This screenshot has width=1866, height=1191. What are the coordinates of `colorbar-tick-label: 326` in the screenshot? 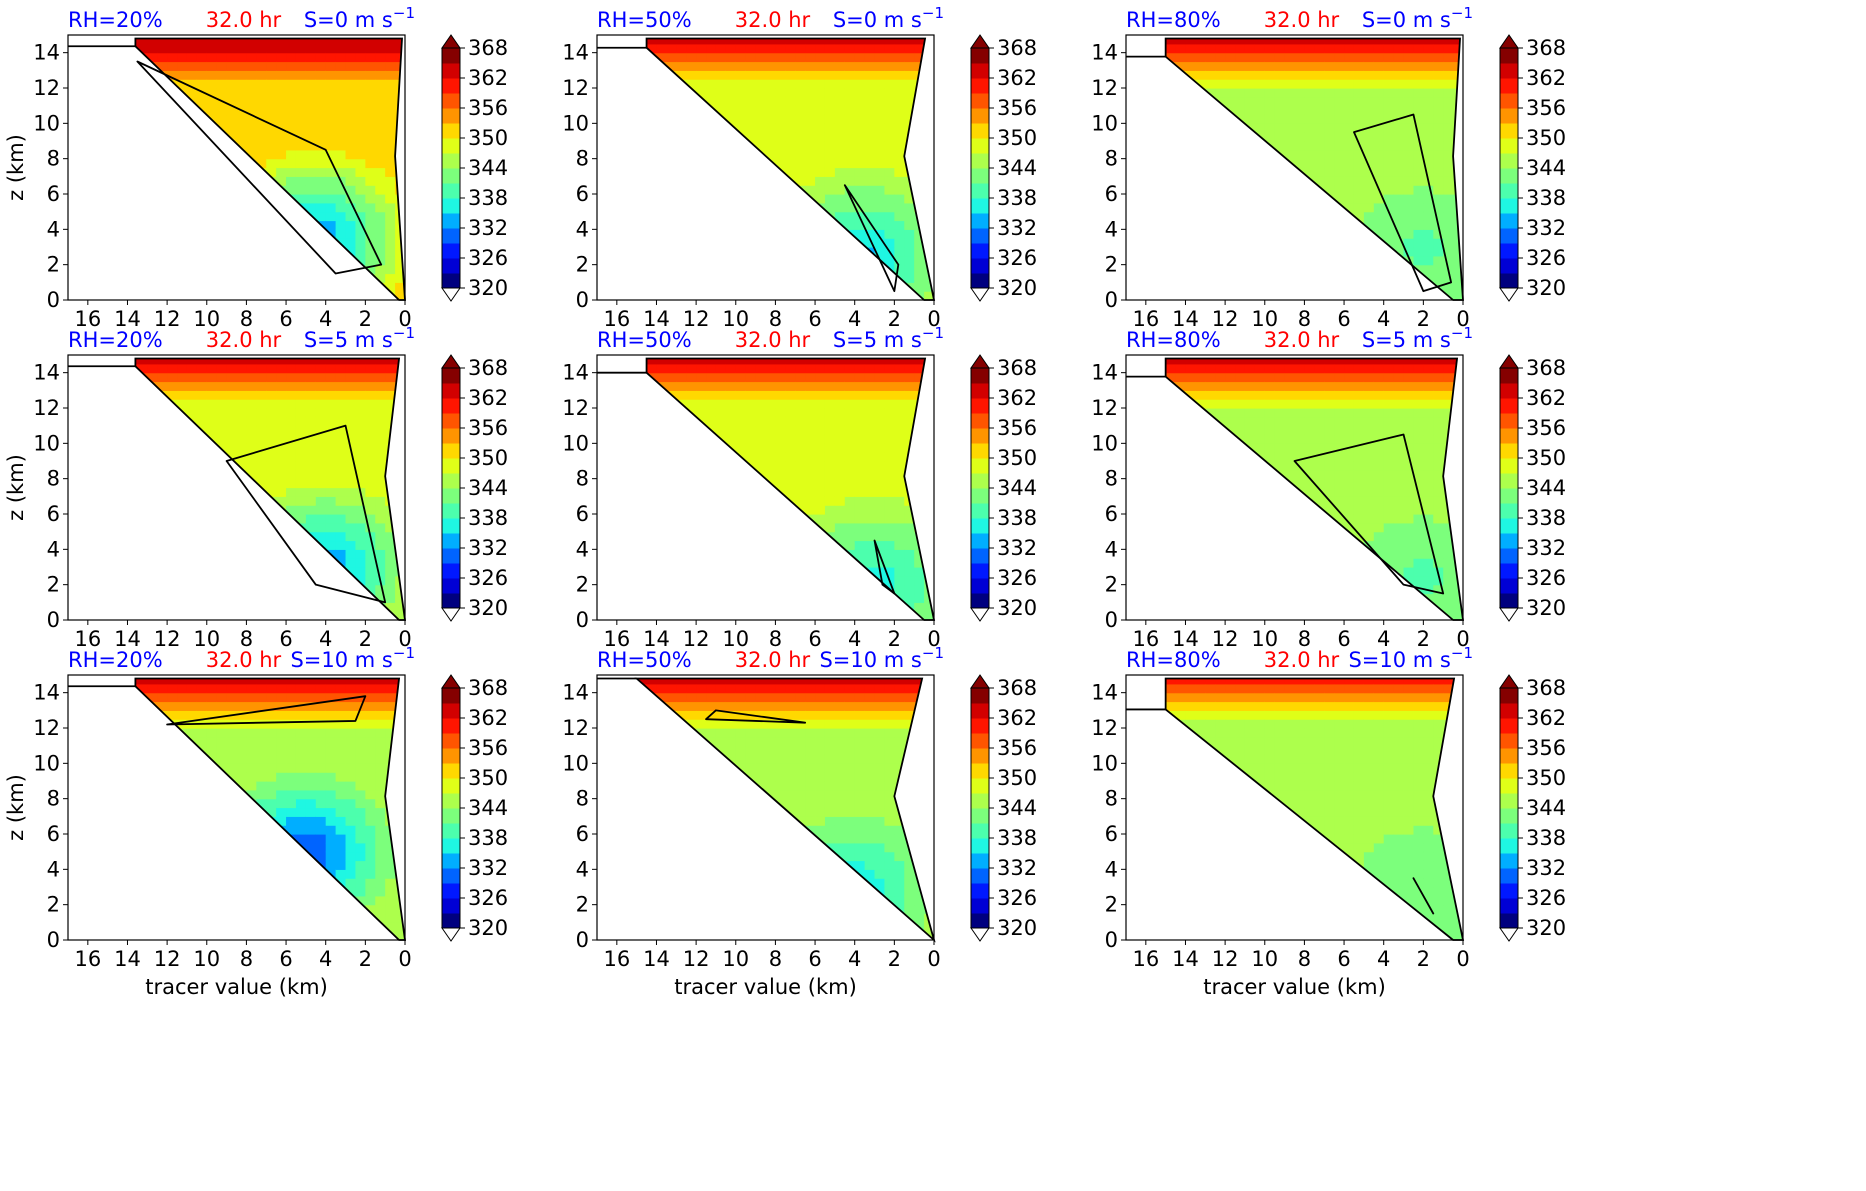 It's located at (488, 578).